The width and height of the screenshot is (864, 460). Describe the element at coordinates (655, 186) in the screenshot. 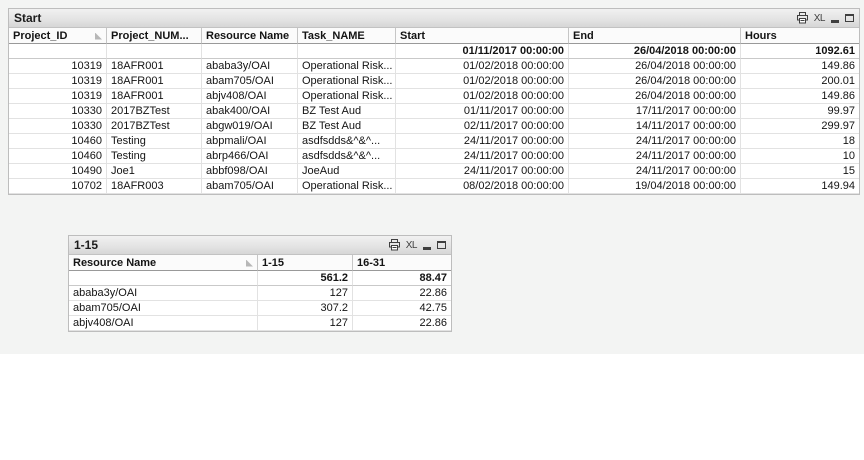

I see `cell-end: 19/04/2018 00:00:00` at that location.